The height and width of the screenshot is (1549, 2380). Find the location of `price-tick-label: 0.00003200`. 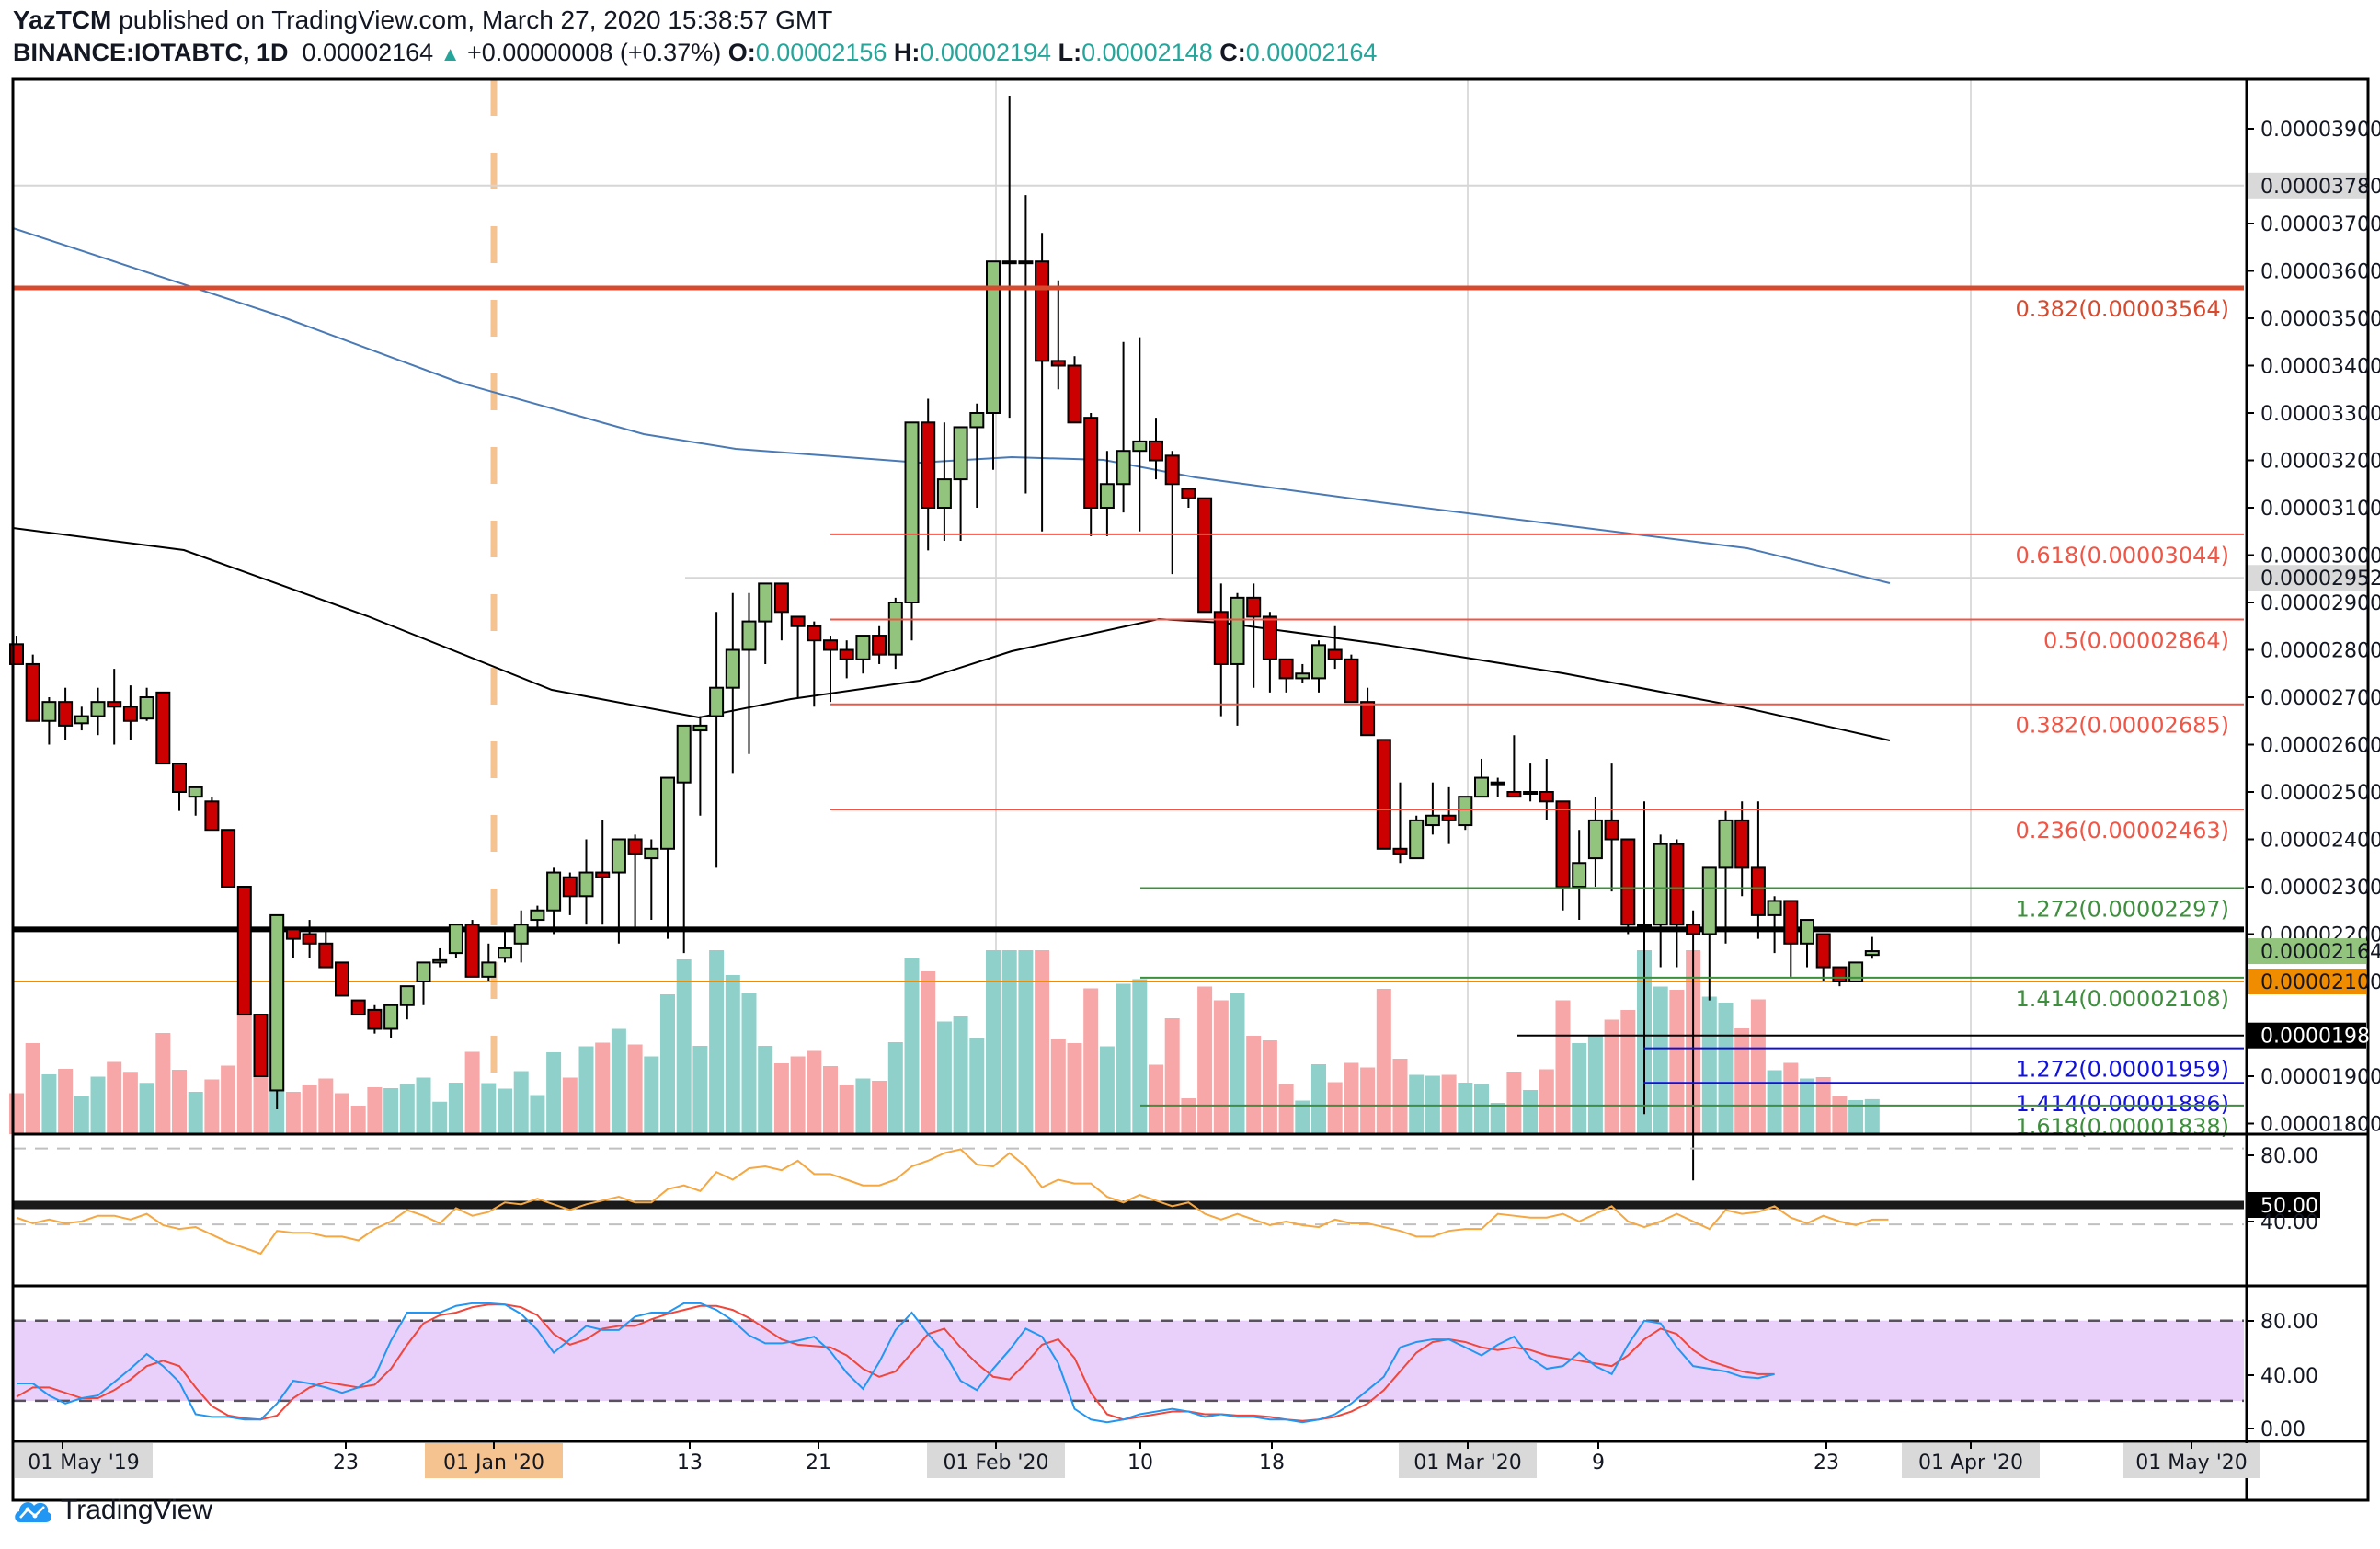

price-tick-label: 0.00003200 is located at coordinates (2320, 463).